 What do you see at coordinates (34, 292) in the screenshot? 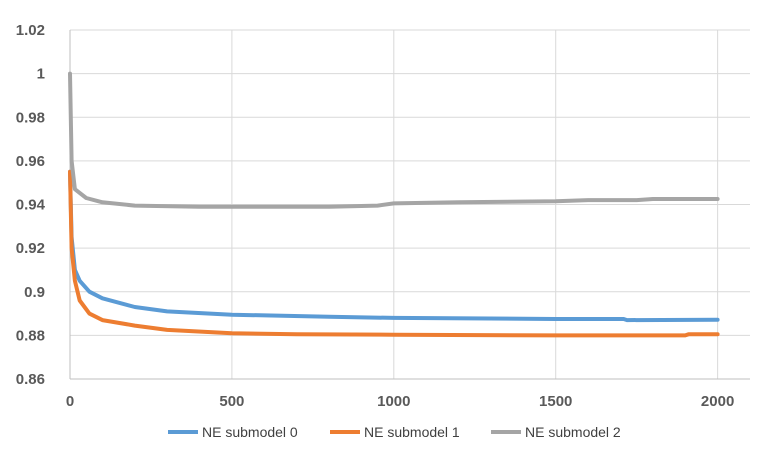
I see `y-tick-label: 0.9` at bounding box center [34, 292].